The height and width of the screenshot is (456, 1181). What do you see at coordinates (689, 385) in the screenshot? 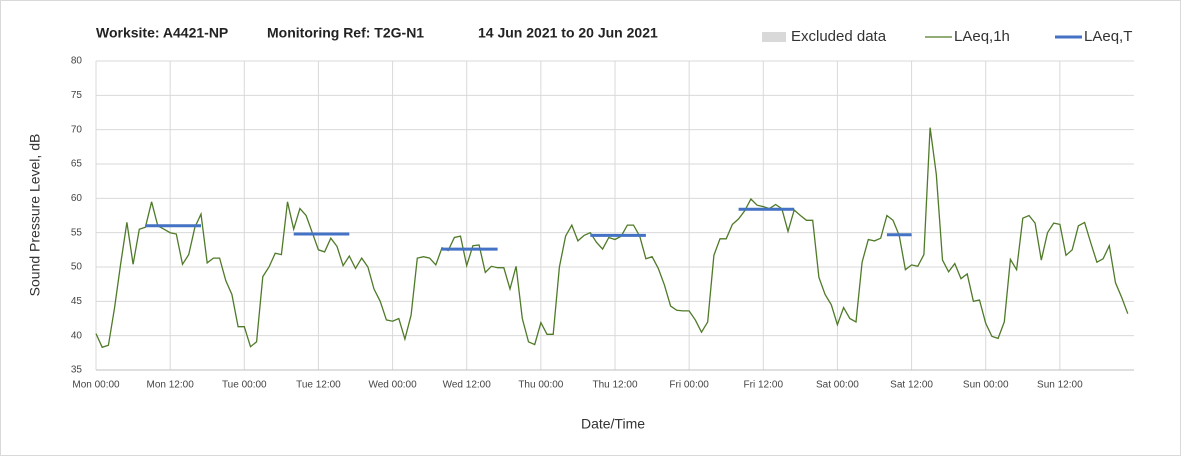
I see `x-tick-label: Fri 00:00` at bounding box center [689, 385].